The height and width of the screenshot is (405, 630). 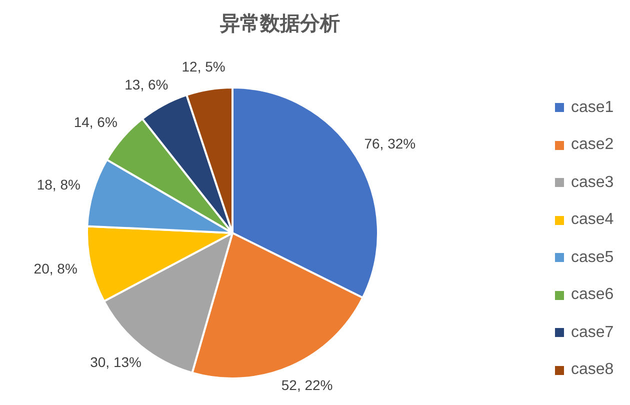 What do you see at coordinates (592, 370) in the screenshot?
I see `legend-label: case8` at bounding box center [592, 370].